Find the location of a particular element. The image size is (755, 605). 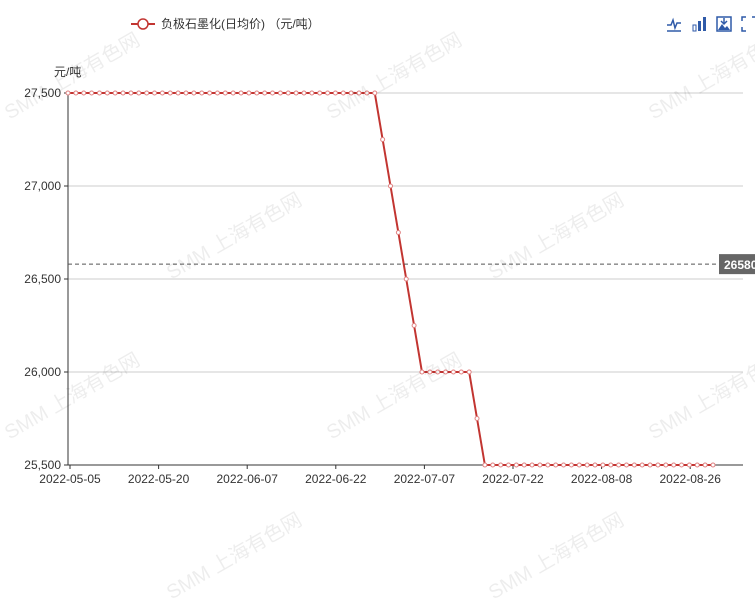

average-label-box is located at coordinates (737, 264).